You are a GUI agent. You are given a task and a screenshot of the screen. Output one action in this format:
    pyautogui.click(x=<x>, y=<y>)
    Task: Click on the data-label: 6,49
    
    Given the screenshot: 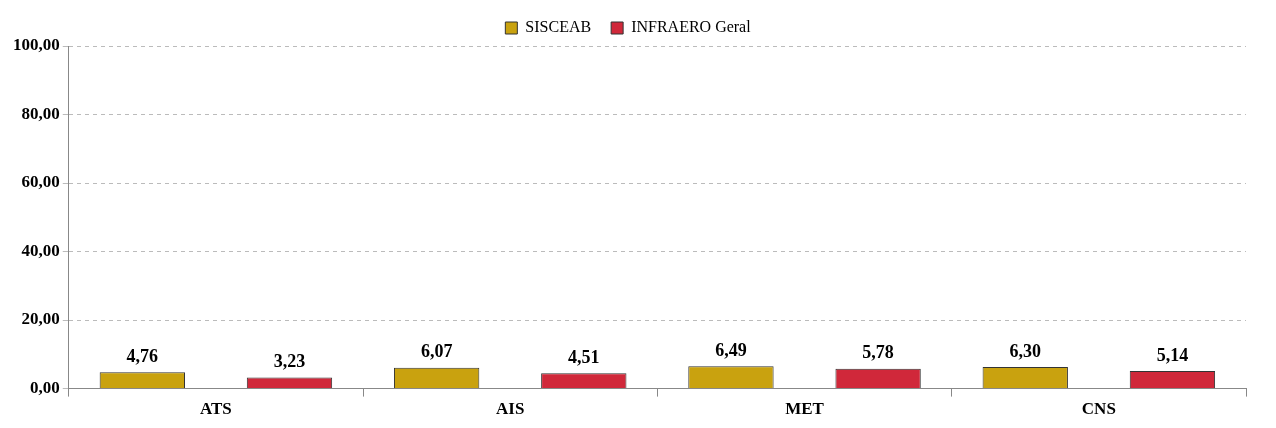 What is the action you would take?
    pyautogui.click(x=731, y=350)
    